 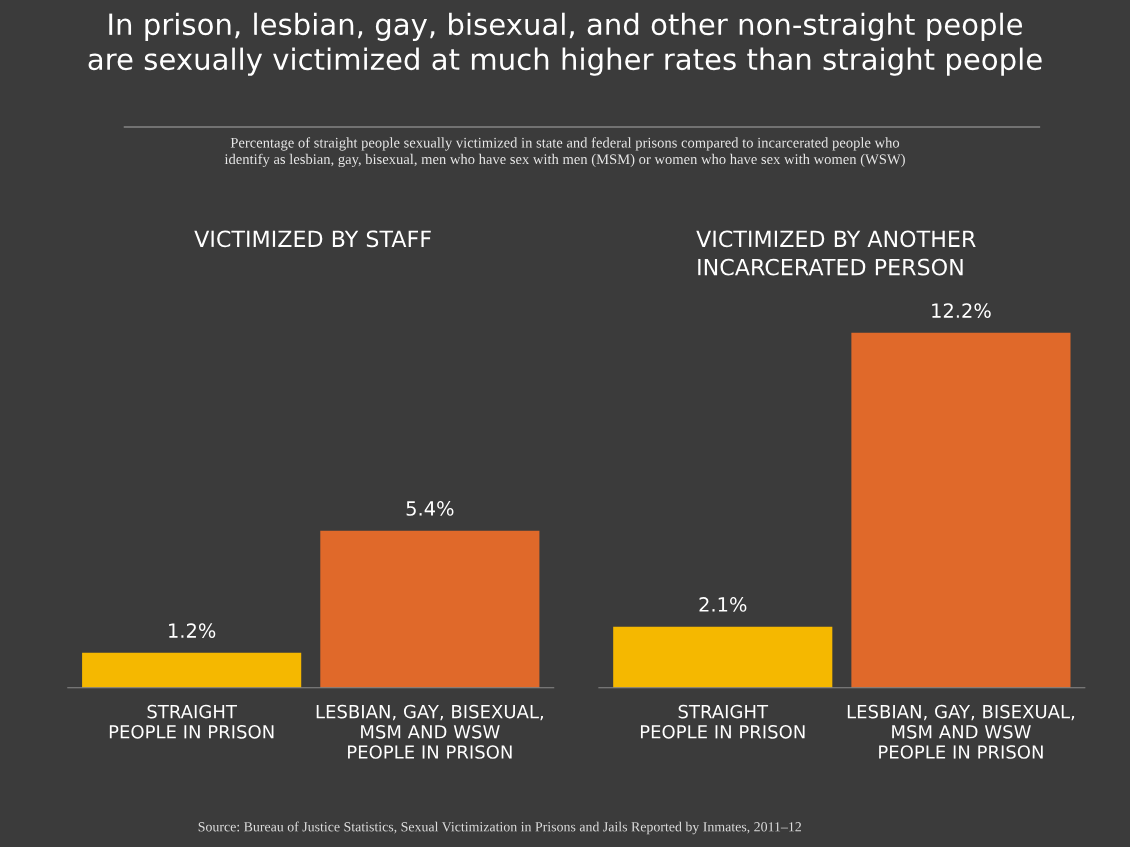 I want to click on chart-title: VICTIMIZED BY ANOTHER INCARCERATED PERSON, so click(x=836, y=253).